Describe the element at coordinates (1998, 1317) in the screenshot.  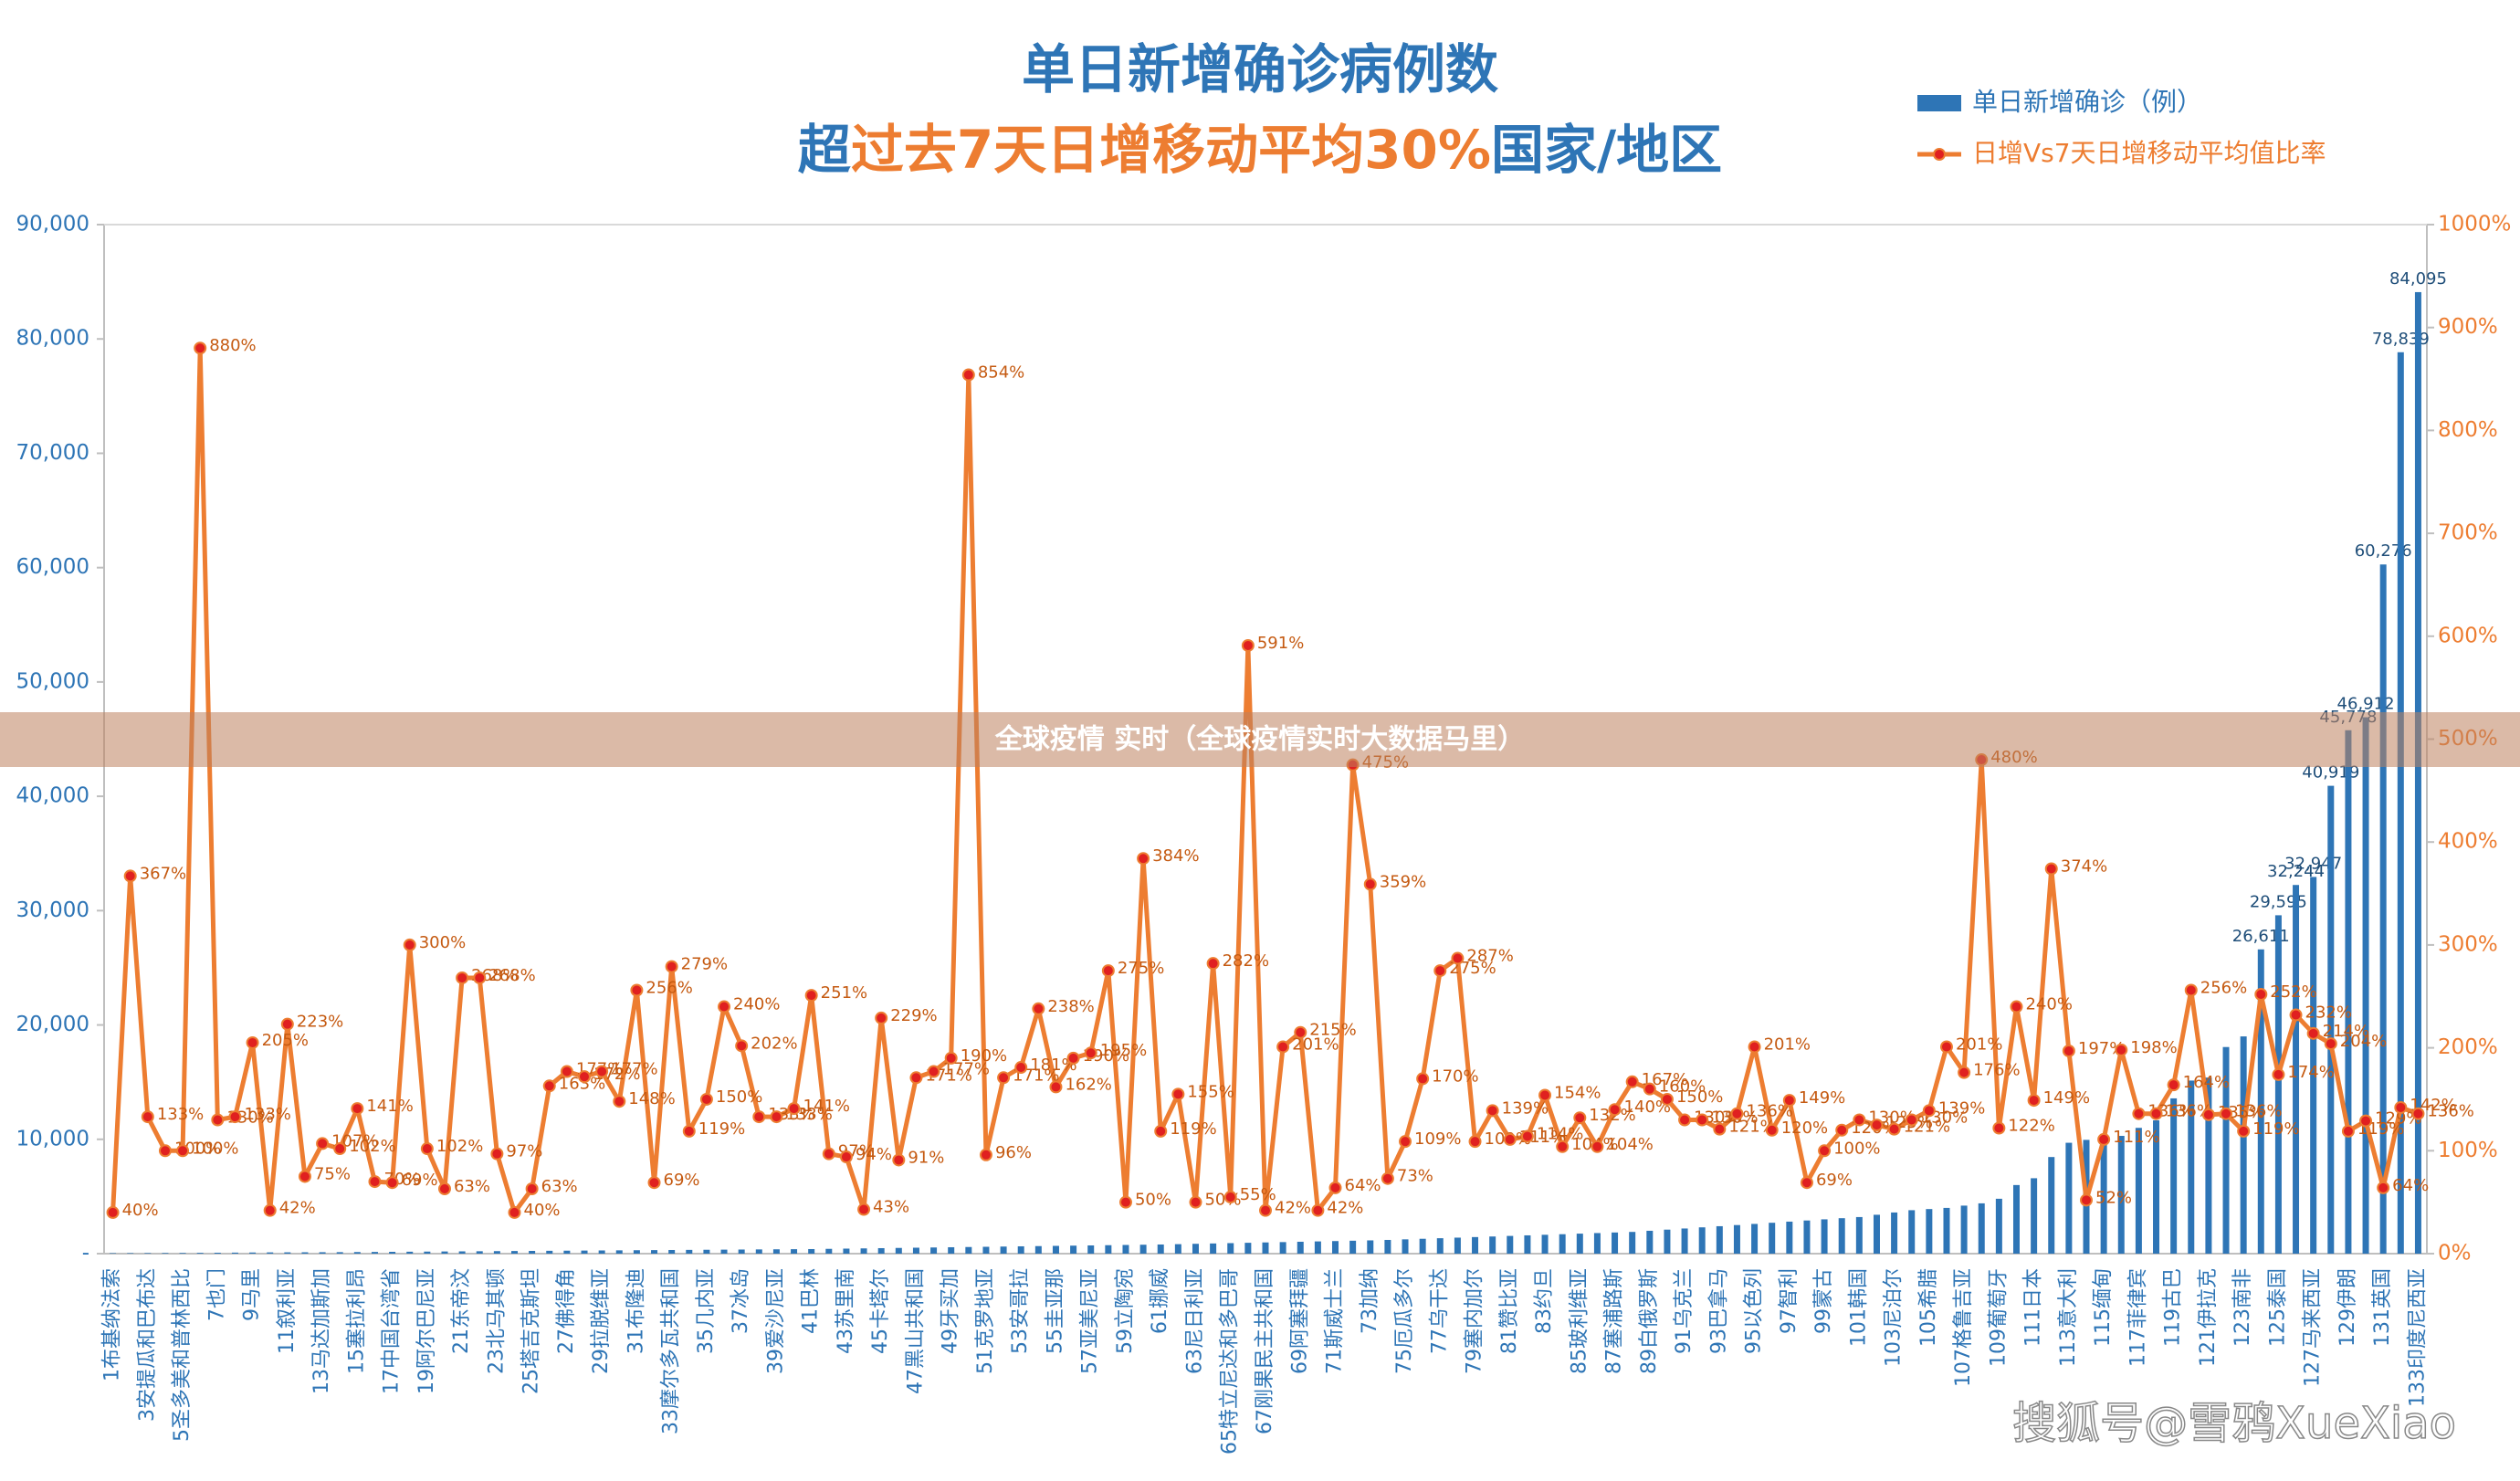
I see `x-tick-label: 109葡萄牙` at that location.